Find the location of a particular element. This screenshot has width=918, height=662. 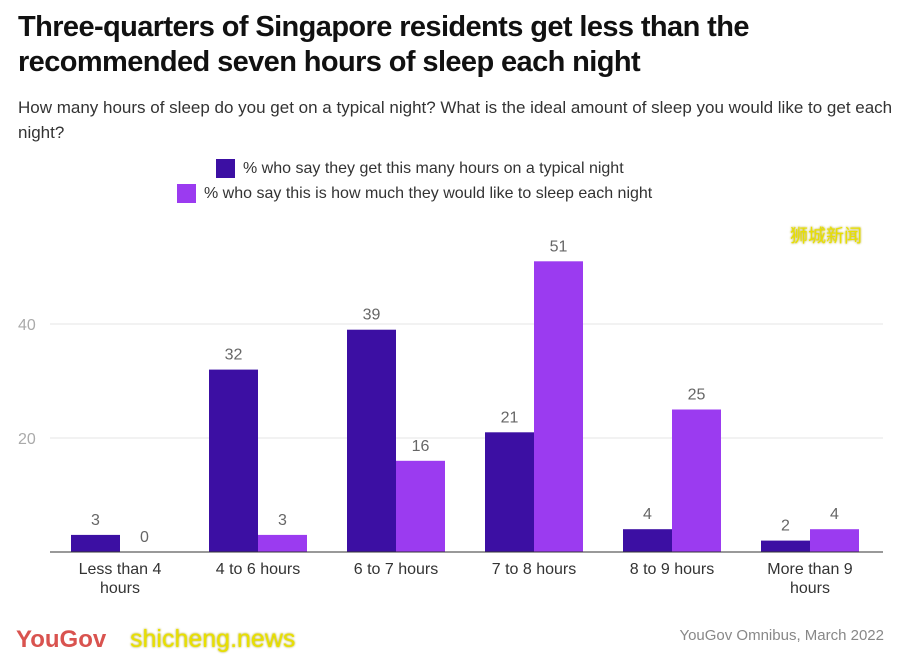

data-label: 39 is located at coordinates (372, 315).